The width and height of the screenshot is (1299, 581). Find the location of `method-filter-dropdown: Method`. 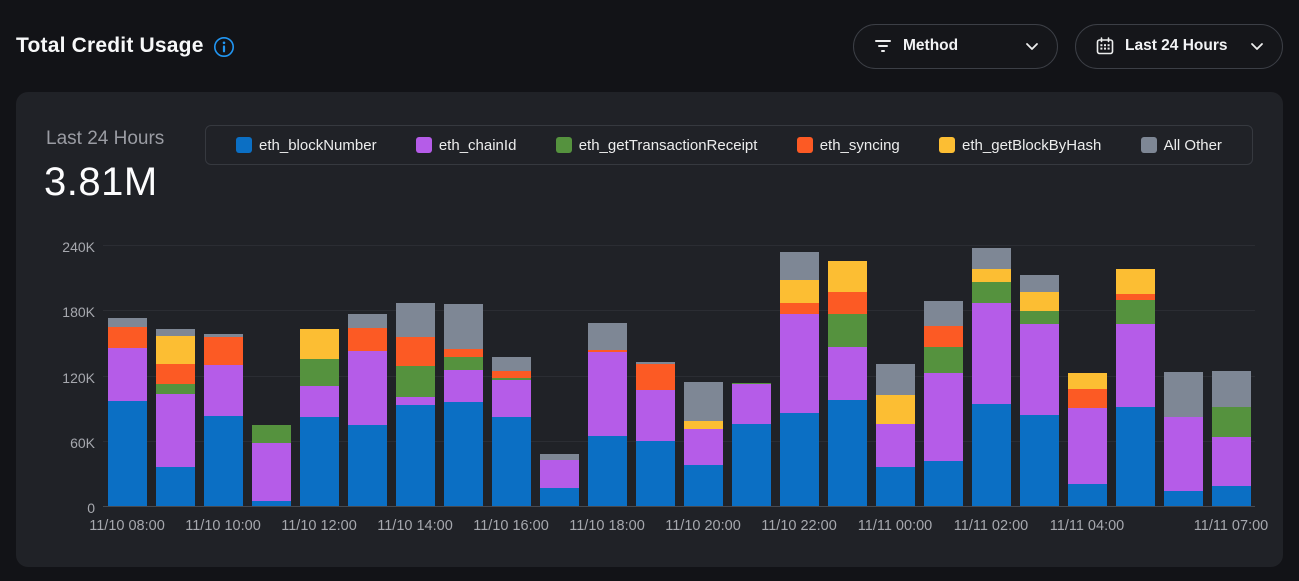

method-filter-dropdown: Method is located at coordinates (955, 46).